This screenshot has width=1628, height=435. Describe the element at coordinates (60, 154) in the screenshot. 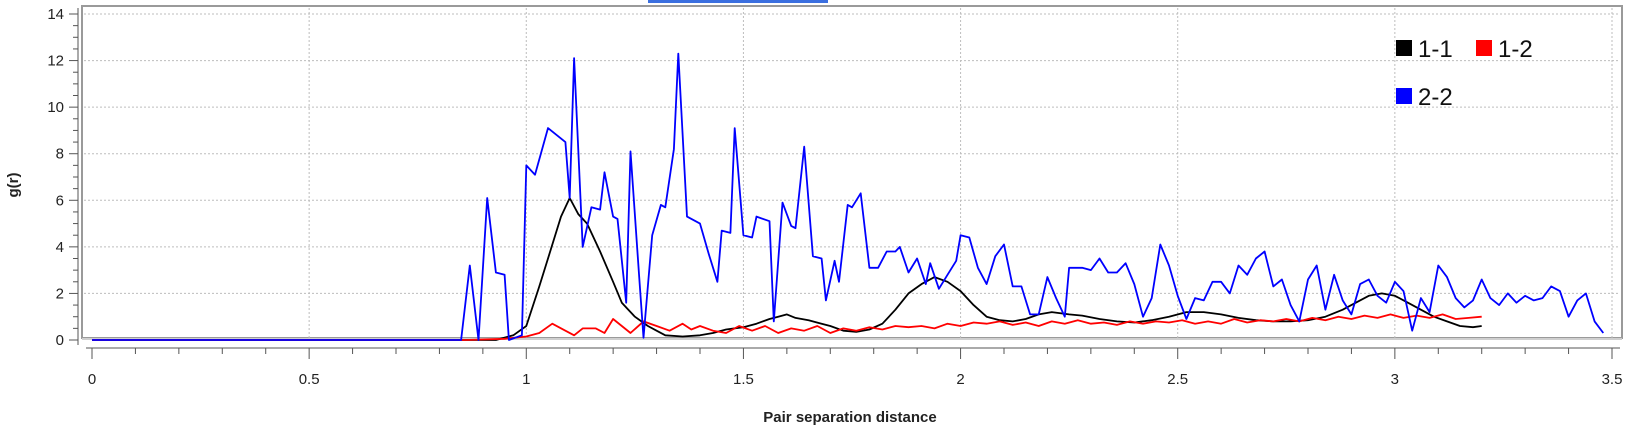

I see `y-tick-label: 8` at that location.